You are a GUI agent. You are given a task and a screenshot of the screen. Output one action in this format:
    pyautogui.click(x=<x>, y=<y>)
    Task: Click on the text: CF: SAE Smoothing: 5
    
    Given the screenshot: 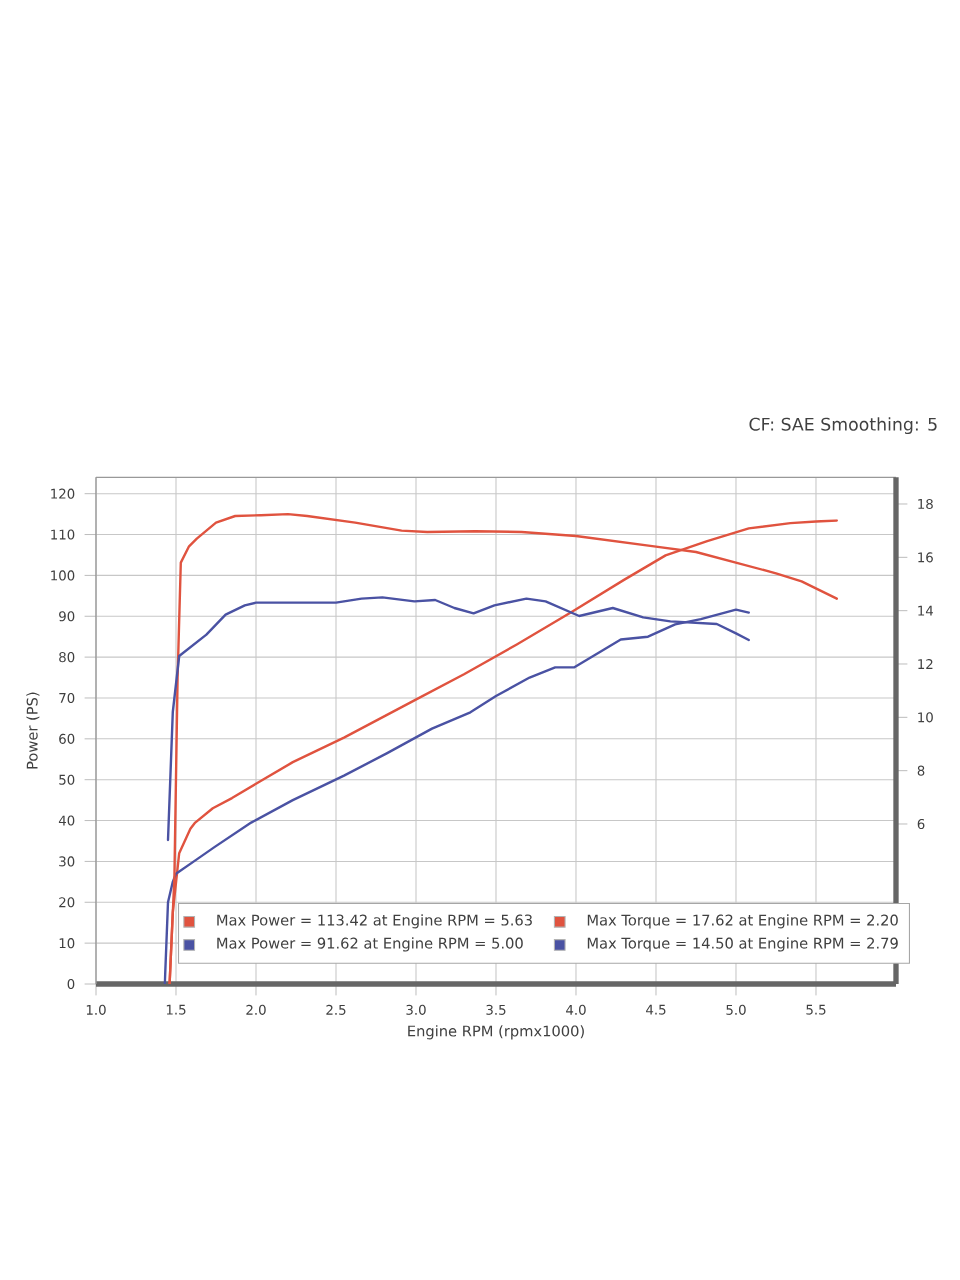 What is the action you would take?
    pyautogui.click(x=843, y=426)
    